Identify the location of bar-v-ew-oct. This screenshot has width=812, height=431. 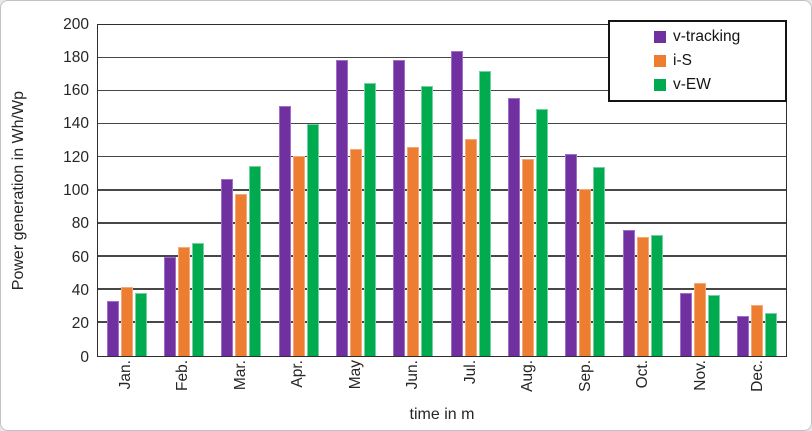
(656, 295).